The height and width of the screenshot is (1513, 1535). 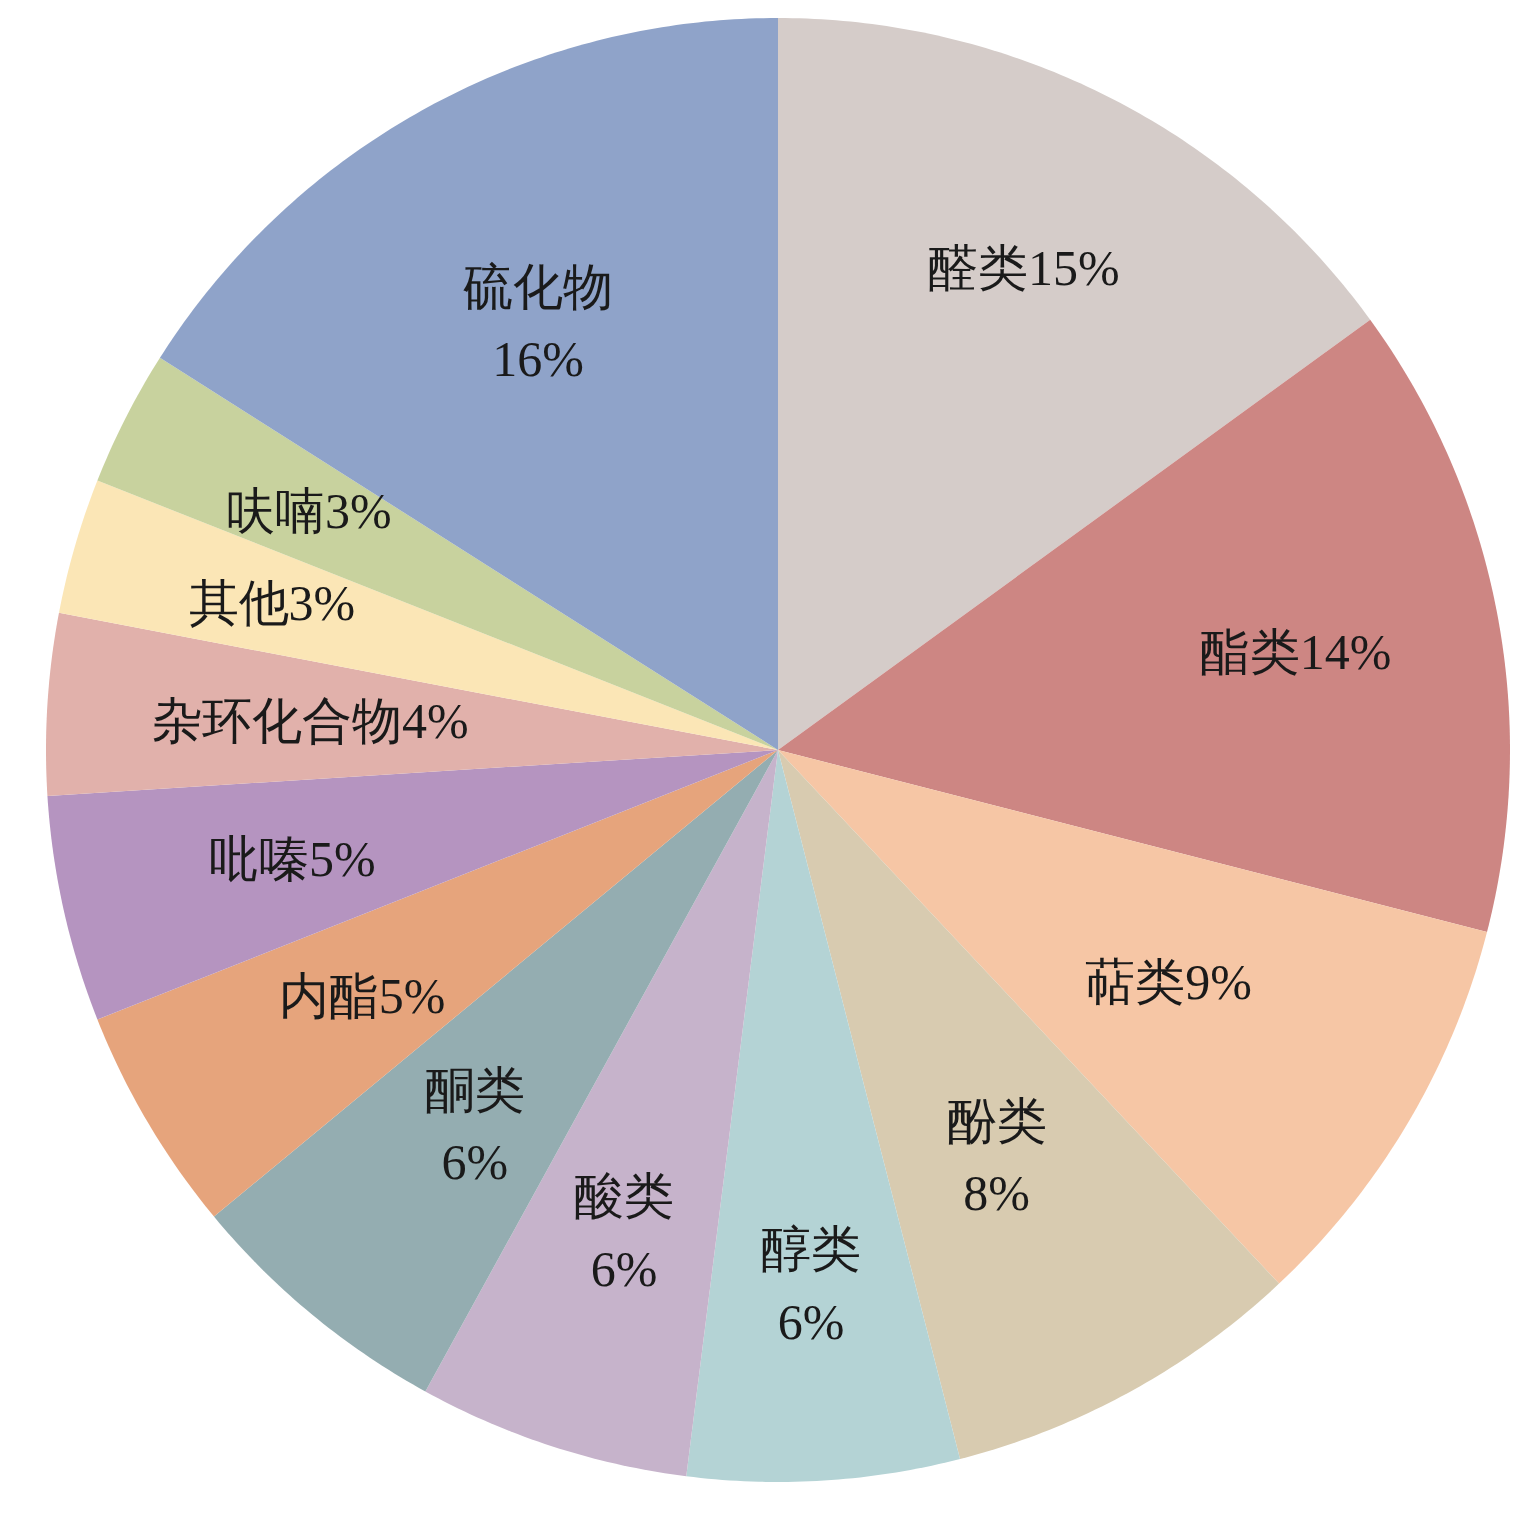 What do you see at coordinates (1168, 981) in the screenshot?
I see `slice-label: 萜类9%` at bounding box center [1168, 981].